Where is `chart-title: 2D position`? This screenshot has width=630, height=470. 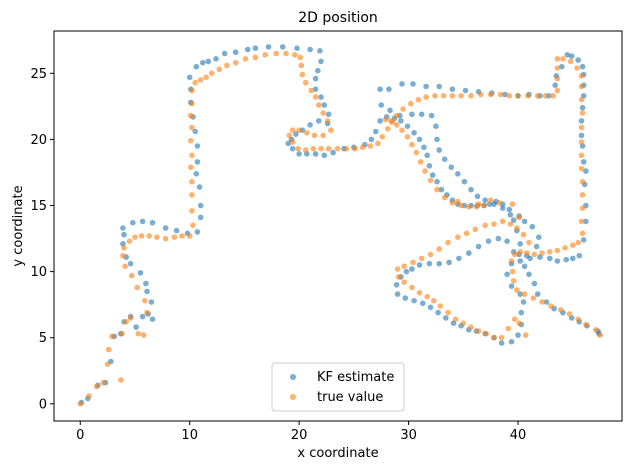
chart-title: 2D position is located at coordinates (338, 18).